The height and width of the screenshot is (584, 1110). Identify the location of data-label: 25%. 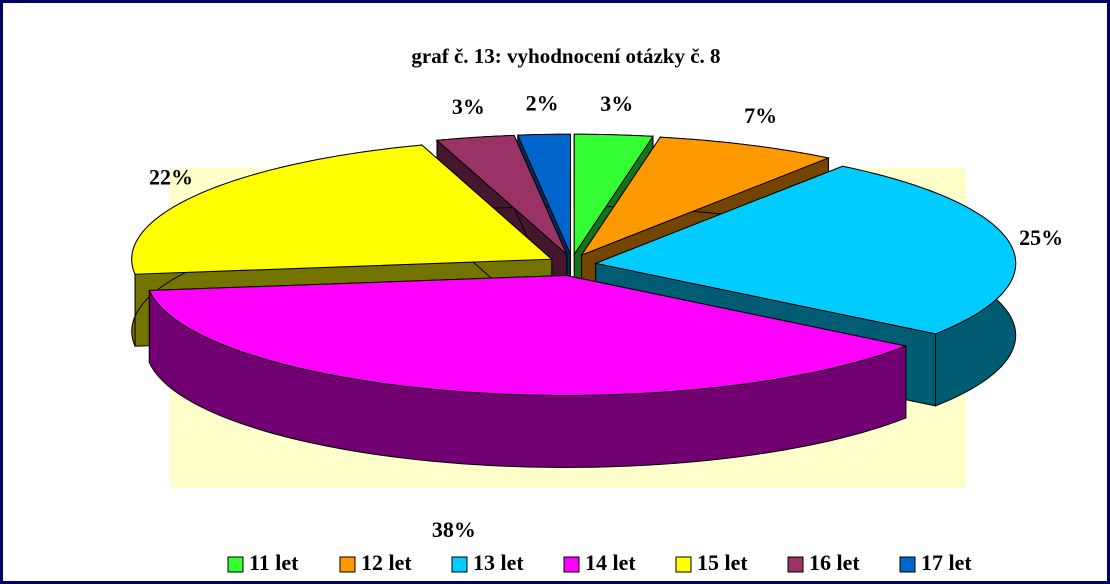
(1041, 237).